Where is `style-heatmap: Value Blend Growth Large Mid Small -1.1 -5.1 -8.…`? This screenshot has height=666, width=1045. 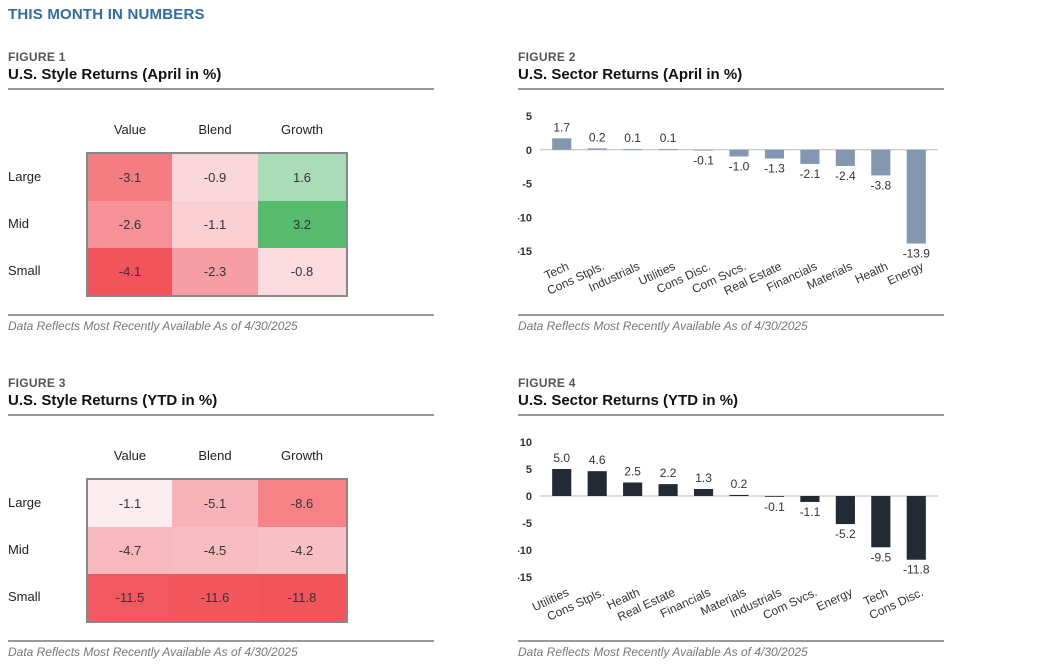
style-heatmap: Value Blend Growth Large Mid Small -1.1 -5.1 -8.… is located at coordinates (221, 525).